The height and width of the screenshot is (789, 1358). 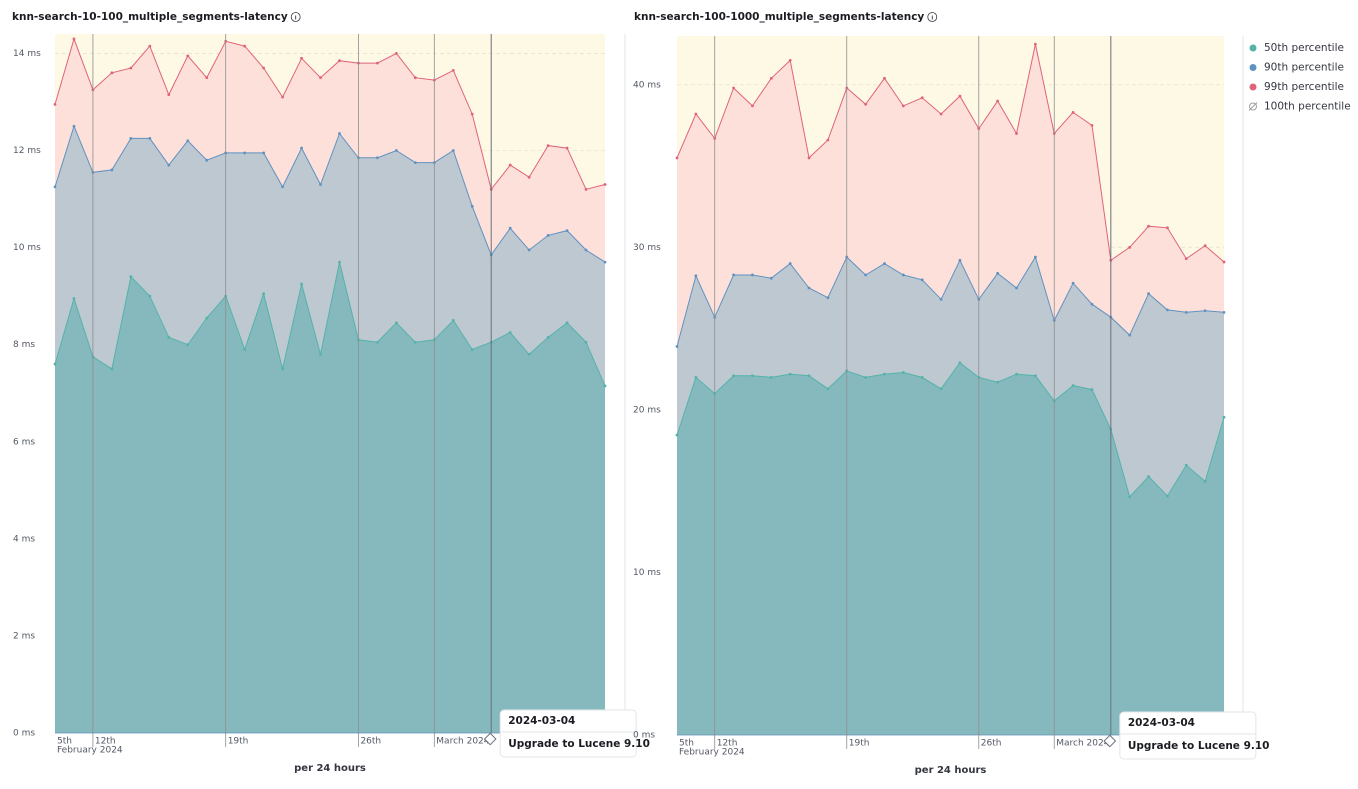 I want to click on y-tick-label: 4 ms, so click(x=24, y=539).